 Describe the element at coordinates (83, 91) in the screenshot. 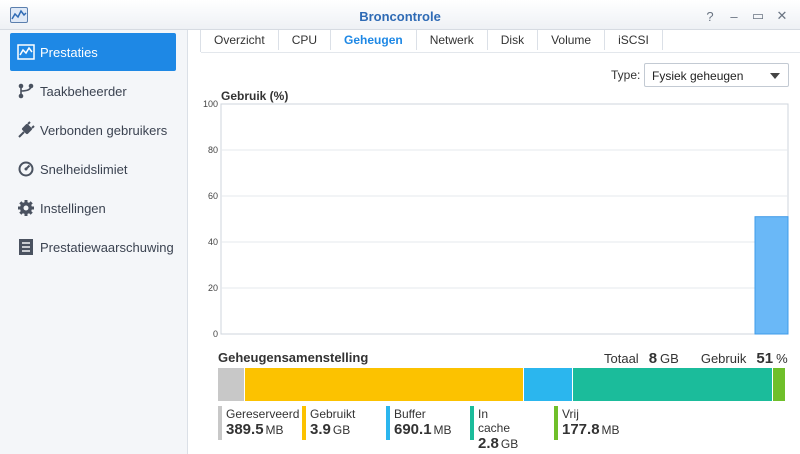

I see `sidebar-item-label: Taakbeheerder` at that location.